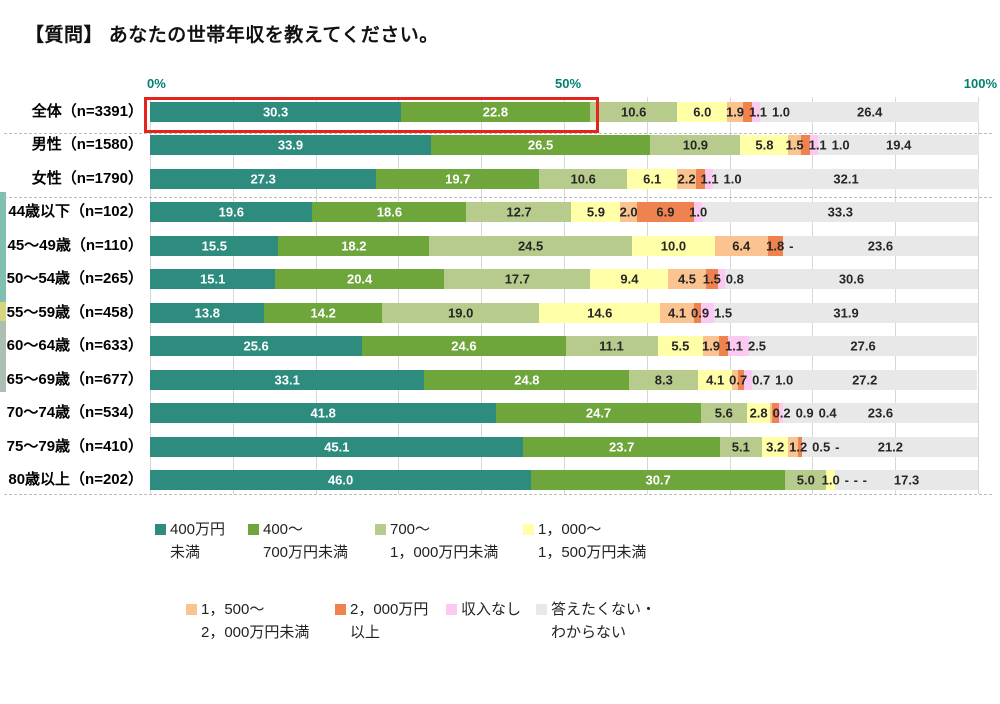 This screenshot has height=704, width=1000. Describe the element at coordinates (890, 446) in the screenshot. I see `bar-segment-答えたくない・わからない` at that location.